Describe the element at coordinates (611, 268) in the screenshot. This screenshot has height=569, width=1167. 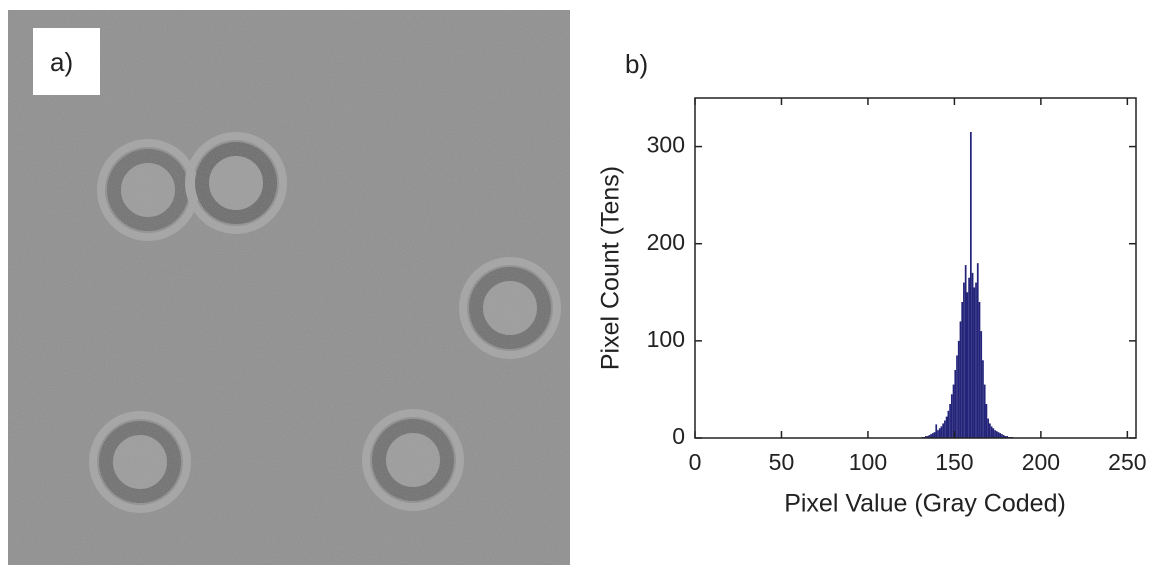
I see `y-axis-title: Pixel Count (Tens)` at that location.